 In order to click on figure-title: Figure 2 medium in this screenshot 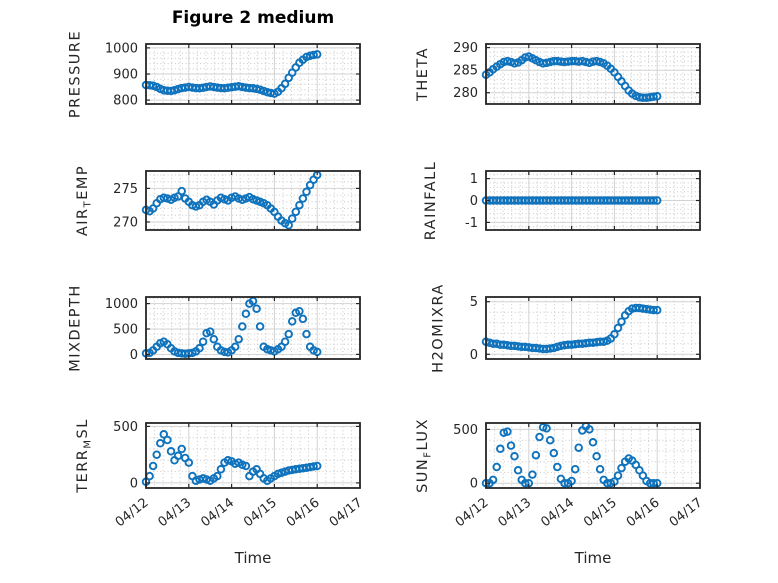, I will do `click(253, 18)`.